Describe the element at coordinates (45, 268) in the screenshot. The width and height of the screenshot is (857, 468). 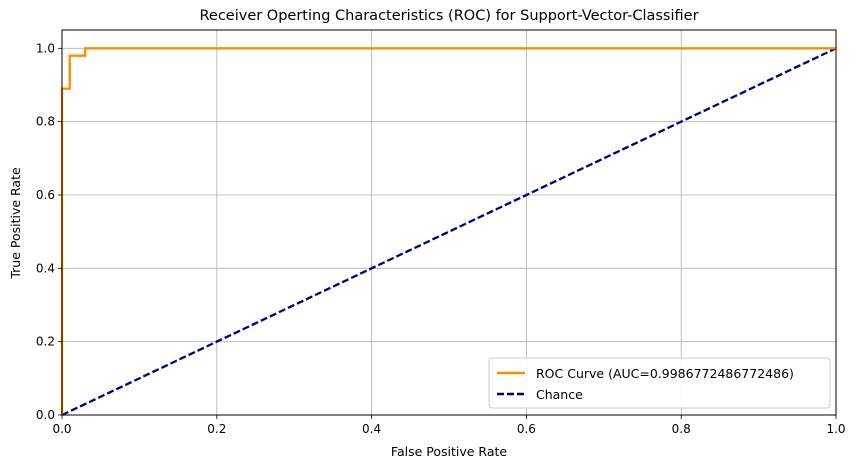
I see `y-tick-label: 0.4` at that location.